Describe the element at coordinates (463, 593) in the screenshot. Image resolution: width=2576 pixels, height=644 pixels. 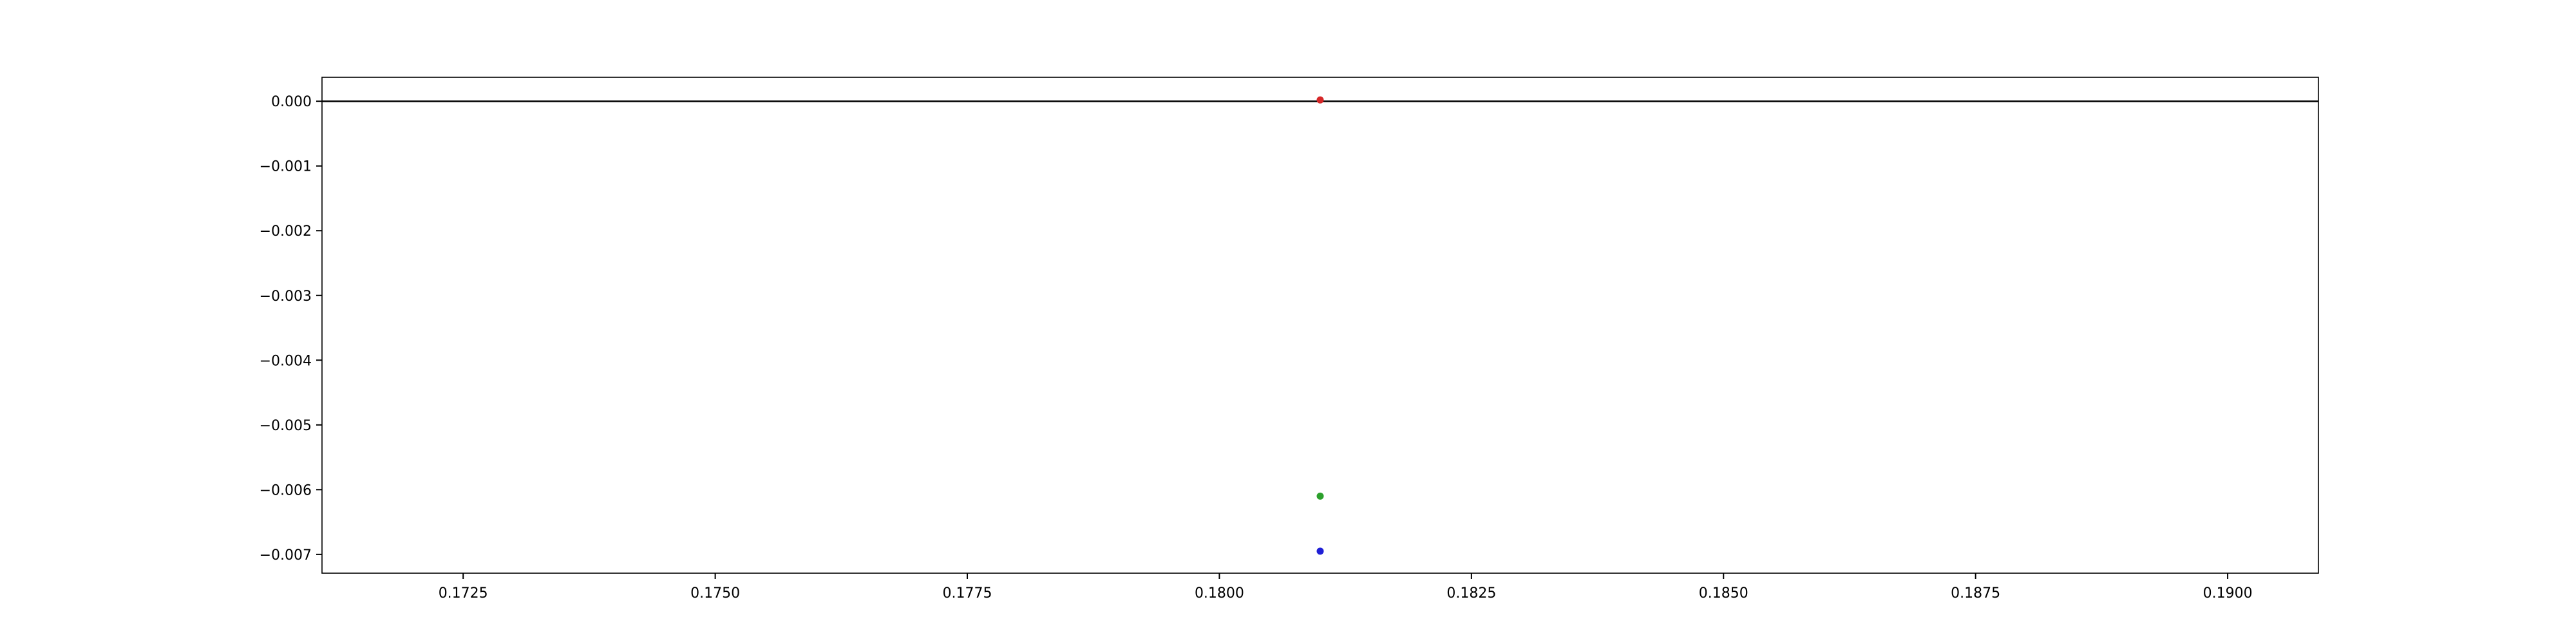
I see `x-tick-label: 0.1725` at that location.